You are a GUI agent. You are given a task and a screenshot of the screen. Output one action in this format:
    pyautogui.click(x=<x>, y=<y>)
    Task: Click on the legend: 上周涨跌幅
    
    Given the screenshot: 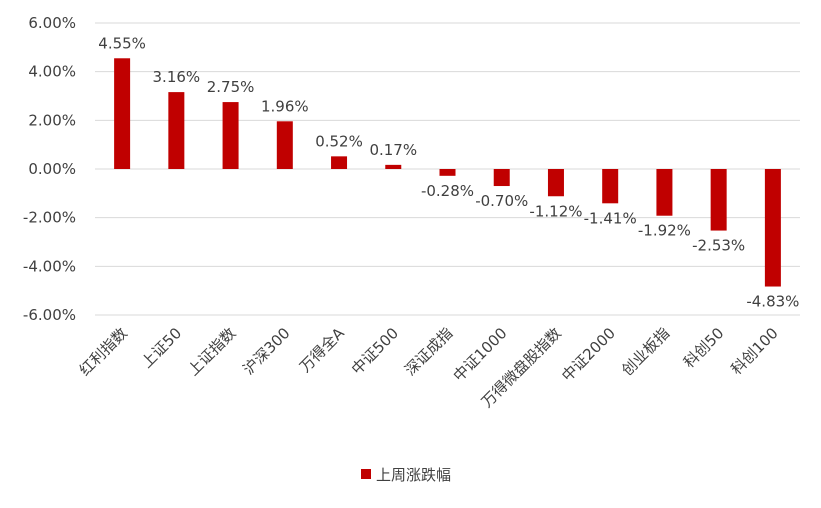 What is the action you would take?
    pyautogui.click(x=406, y=475)
    